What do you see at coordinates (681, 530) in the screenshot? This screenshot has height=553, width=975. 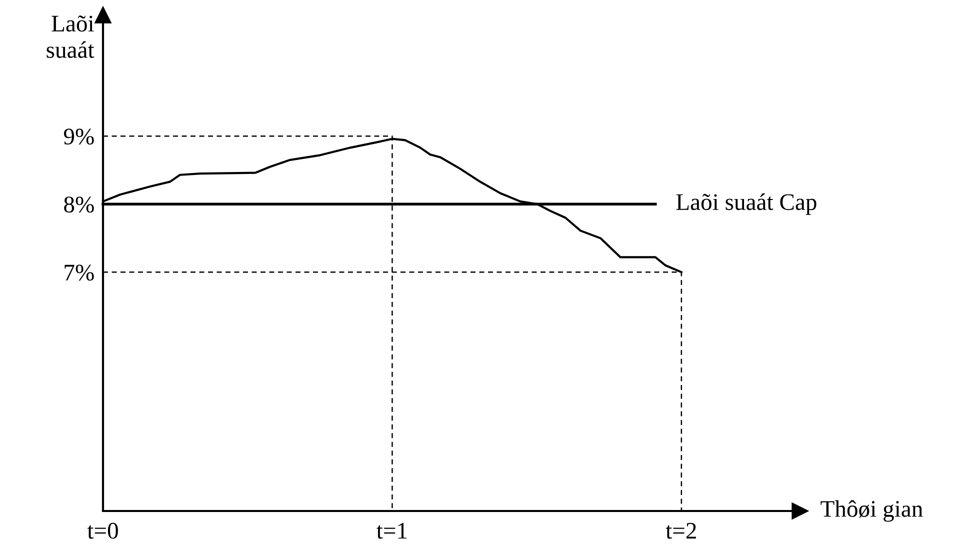 I see `x-tick-label: t=2` at bounding box center [681, 530].